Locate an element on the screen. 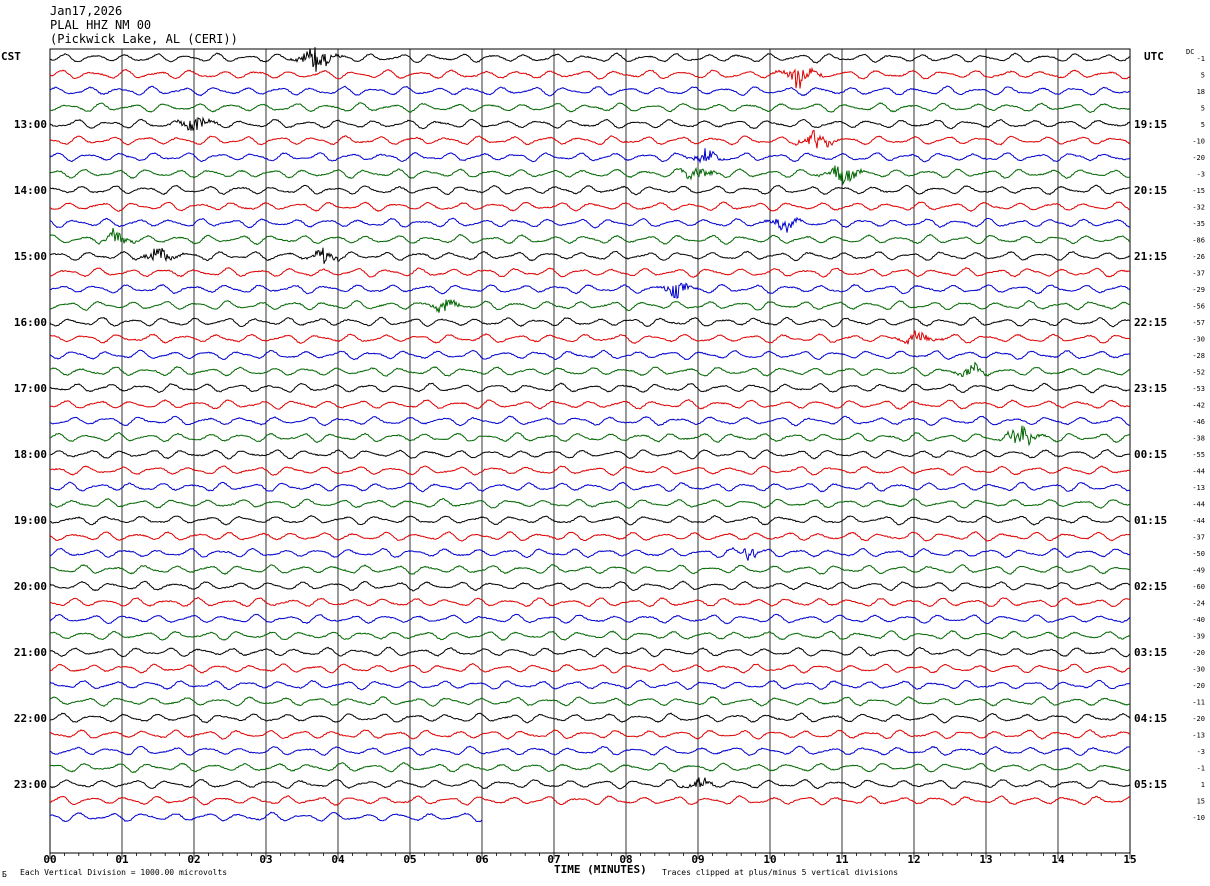 This screenshot has width=1210, height=886. dc-offset-label: -13 is located at coordinates (1198, 488).